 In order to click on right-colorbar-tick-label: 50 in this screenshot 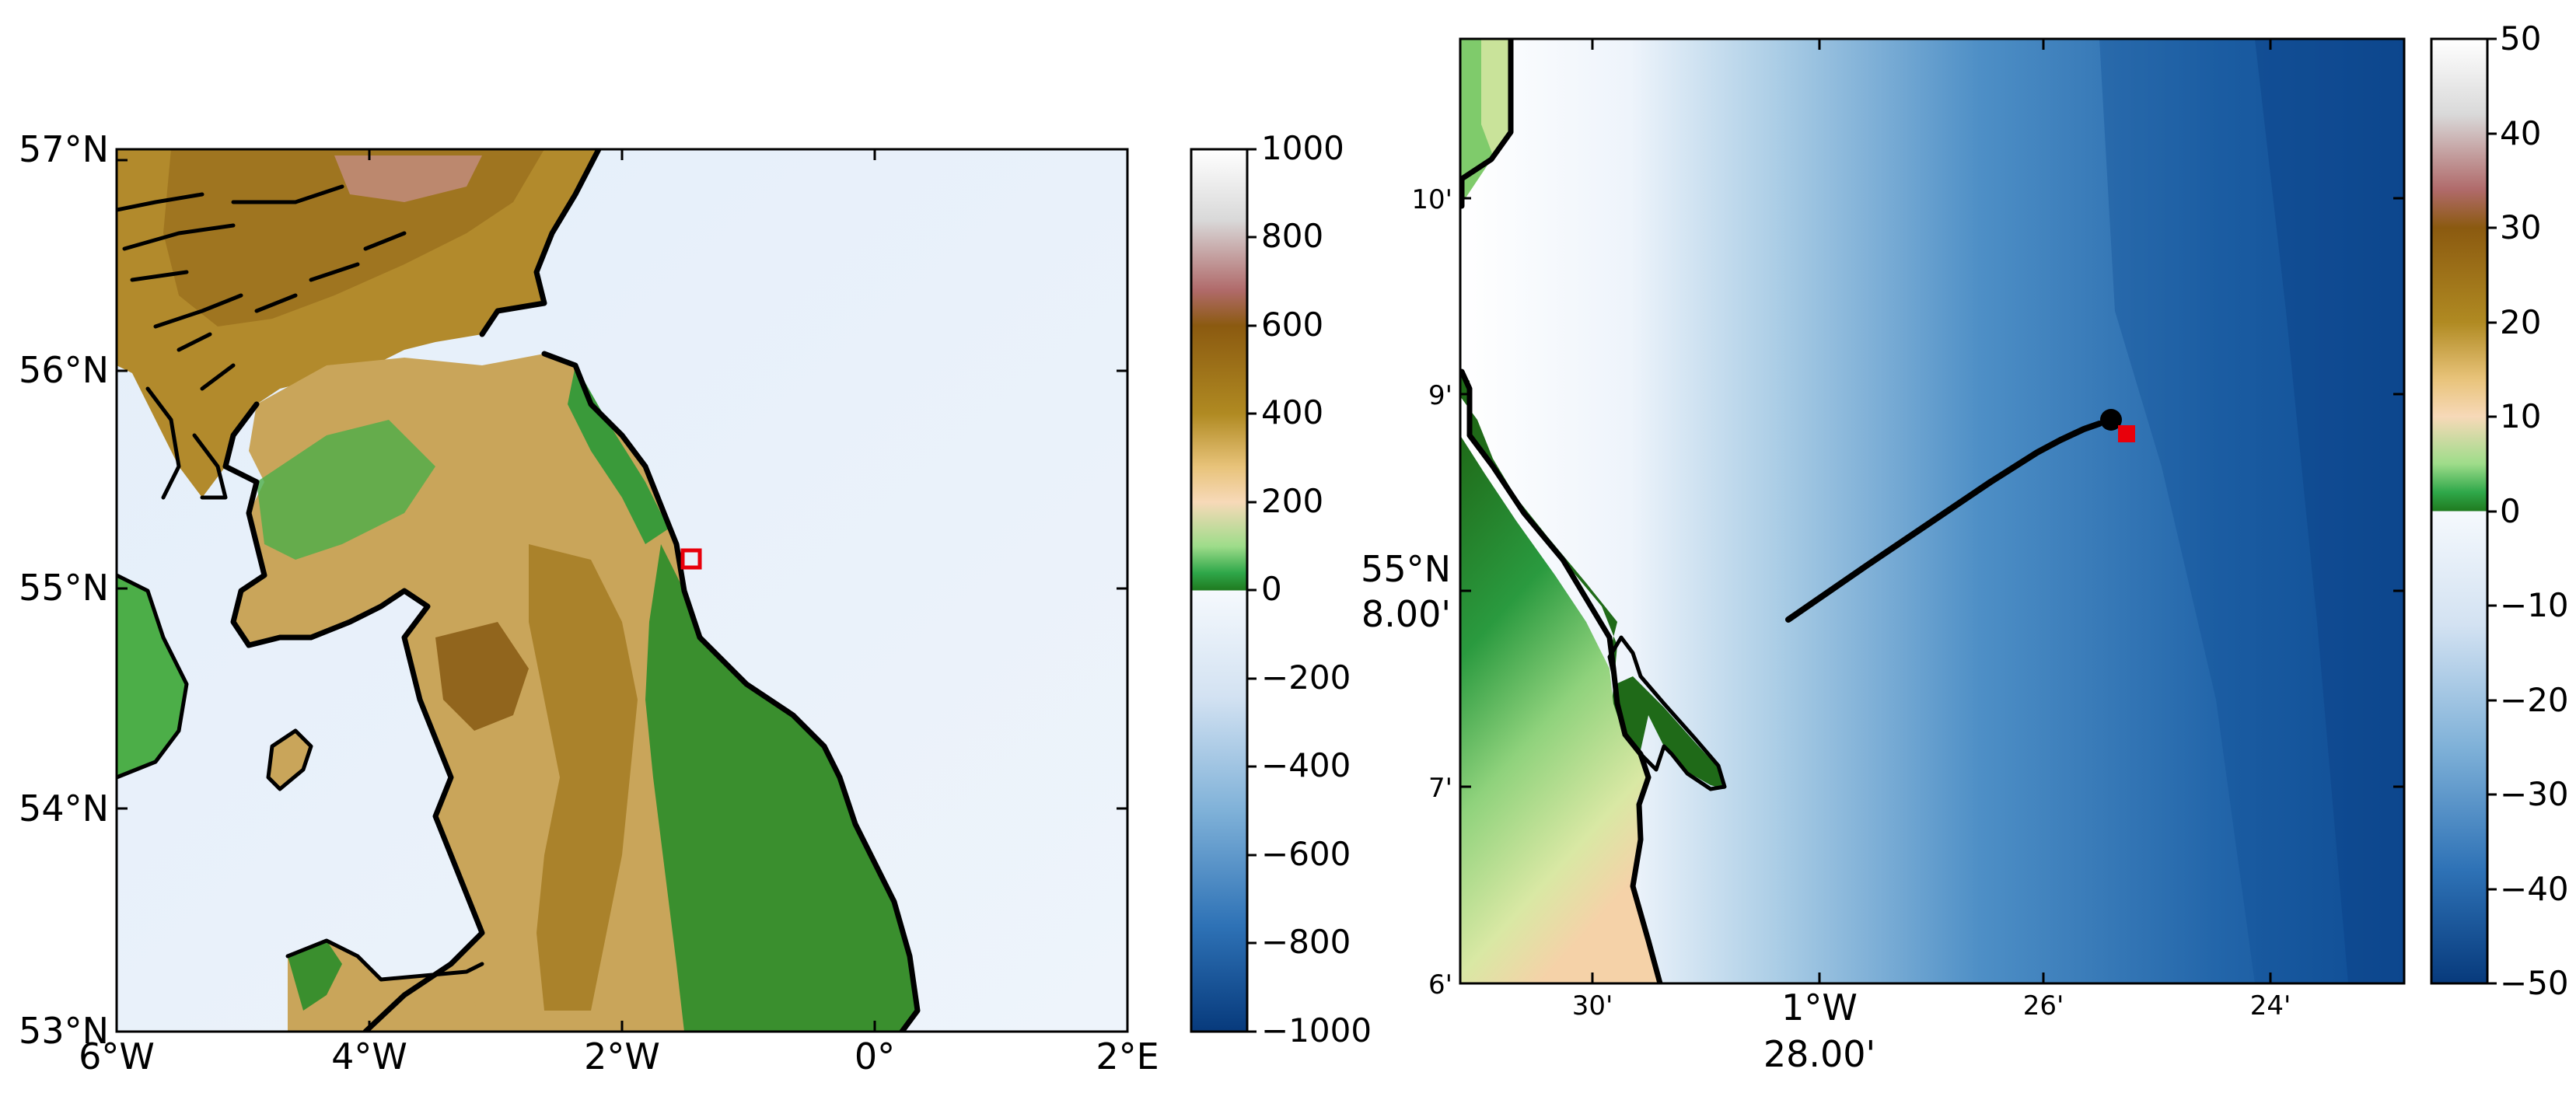, I will do `click(2520, 38)`.